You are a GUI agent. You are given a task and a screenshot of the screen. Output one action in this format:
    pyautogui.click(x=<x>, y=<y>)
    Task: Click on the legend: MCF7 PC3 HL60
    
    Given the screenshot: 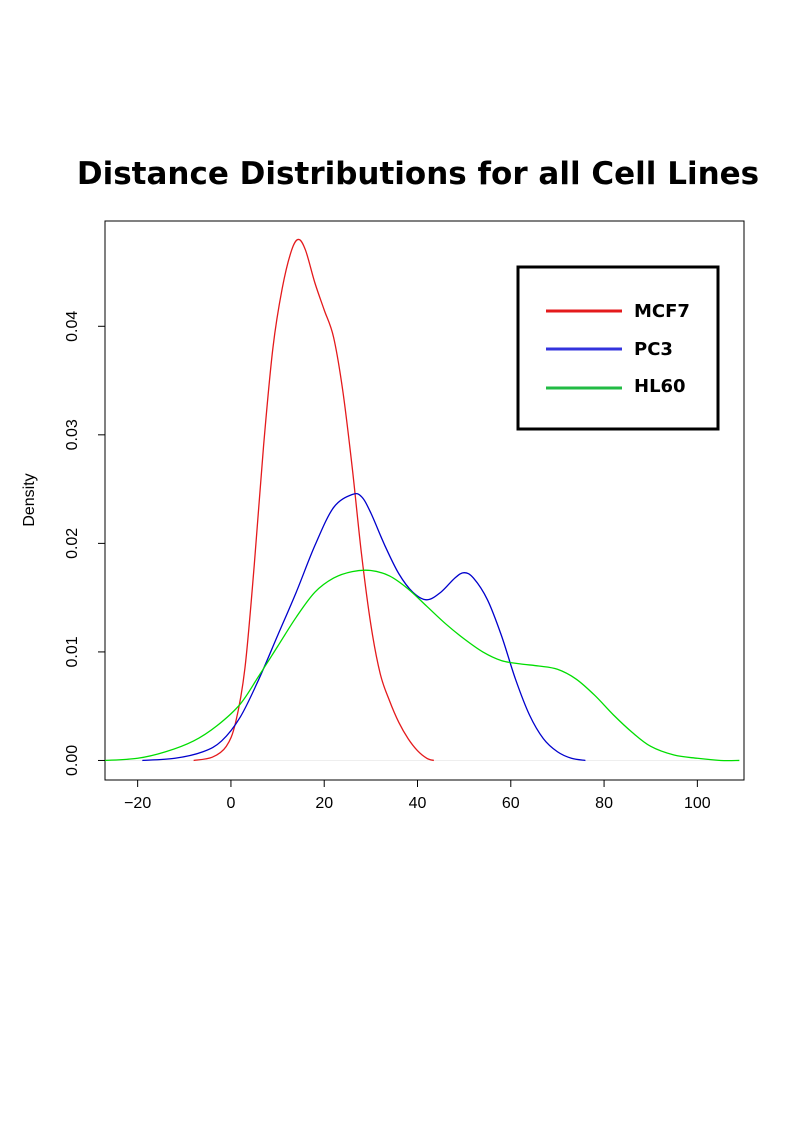 What is the action you would take?
    pyautogui.click(x=618, y=348)
    